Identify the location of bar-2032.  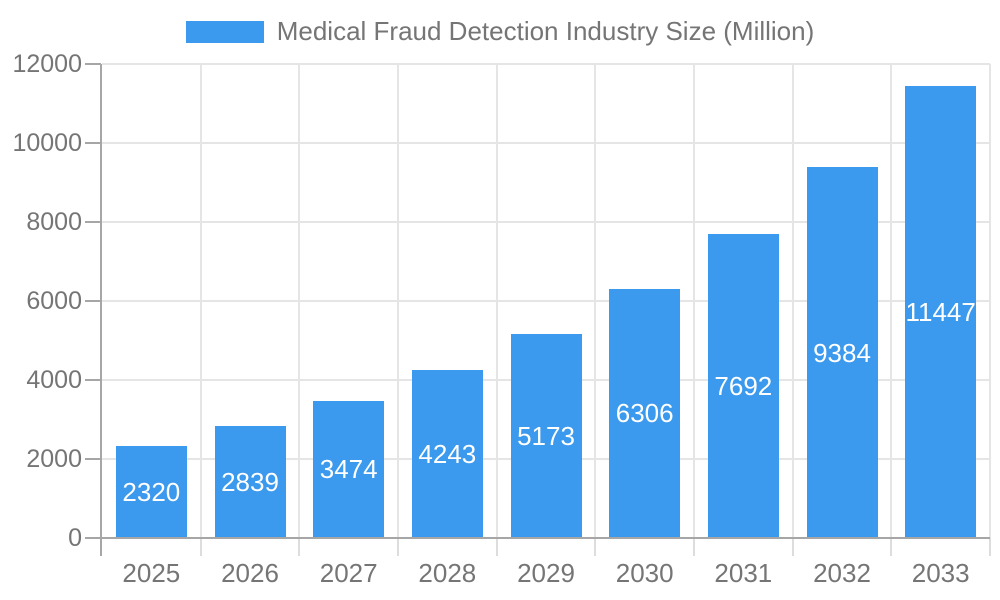
(842, 352).